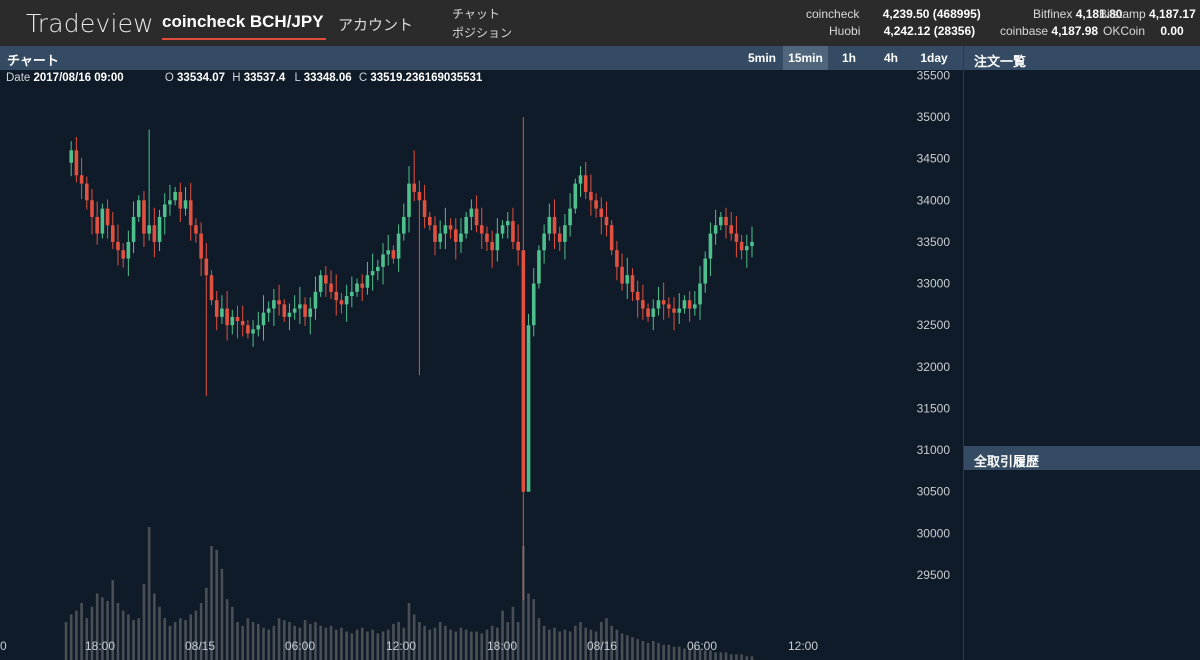 The width and height of the screenshot is (1200, 660). Describe the element at coordinates (845, 31) in the screenshot. I see `ticker-exchange: Huobi` at that location.